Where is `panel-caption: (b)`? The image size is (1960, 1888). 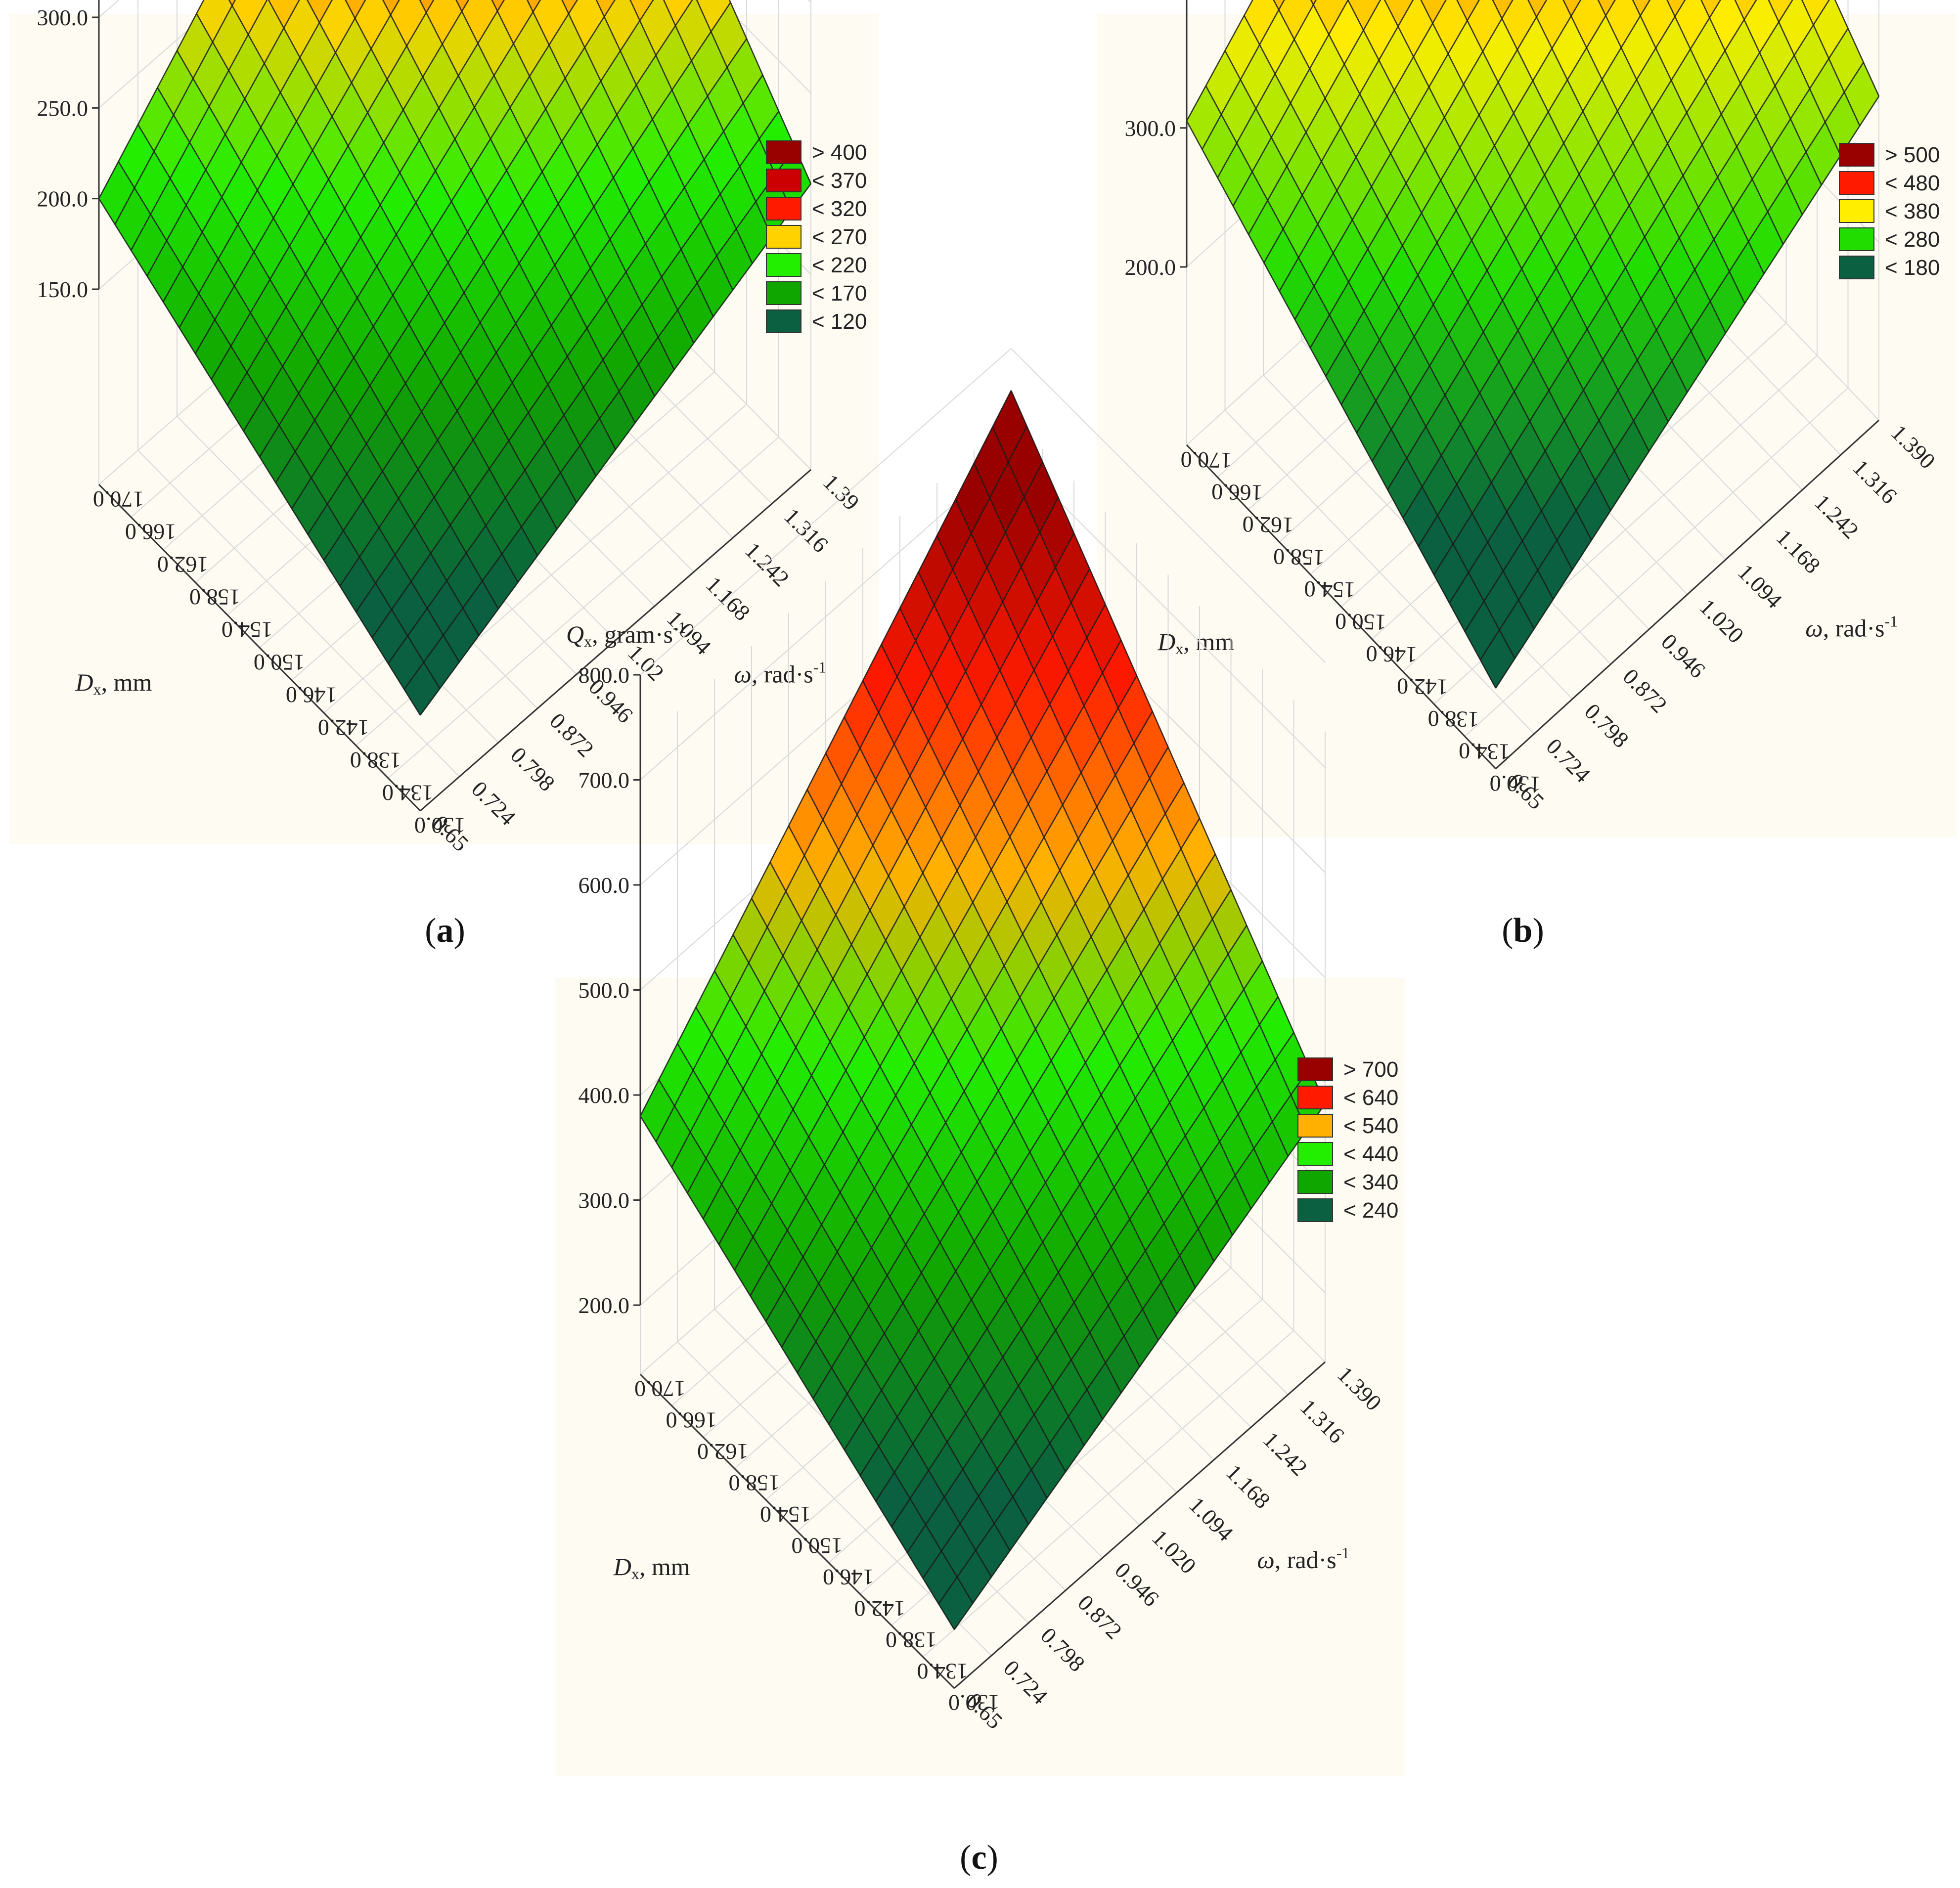 panel-caption: (b) is located at coordinates (1523, 931).